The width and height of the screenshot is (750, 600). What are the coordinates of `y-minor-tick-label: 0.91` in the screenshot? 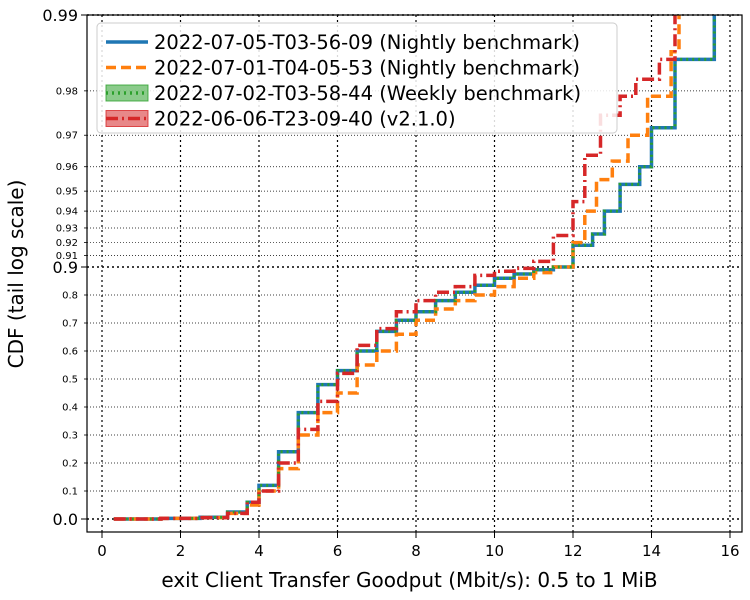 It's located at (67, 256).